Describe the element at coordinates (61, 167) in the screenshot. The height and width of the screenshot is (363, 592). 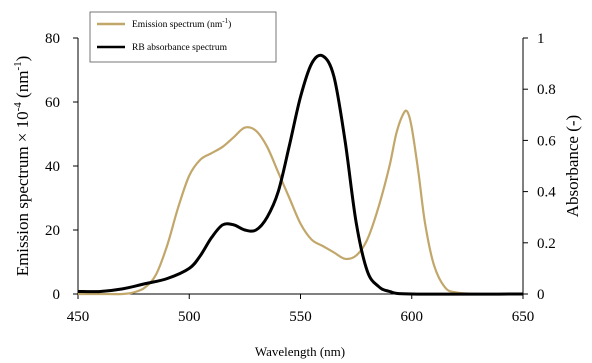
I see `y-axis-left-ticks: 0 20 40 60 80` at that location.